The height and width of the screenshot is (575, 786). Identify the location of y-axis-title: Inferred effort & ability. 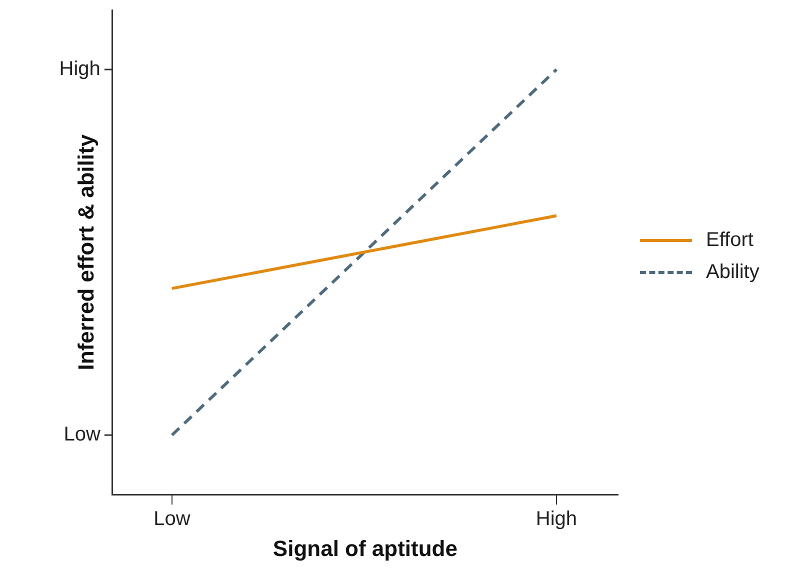
(85, 252).